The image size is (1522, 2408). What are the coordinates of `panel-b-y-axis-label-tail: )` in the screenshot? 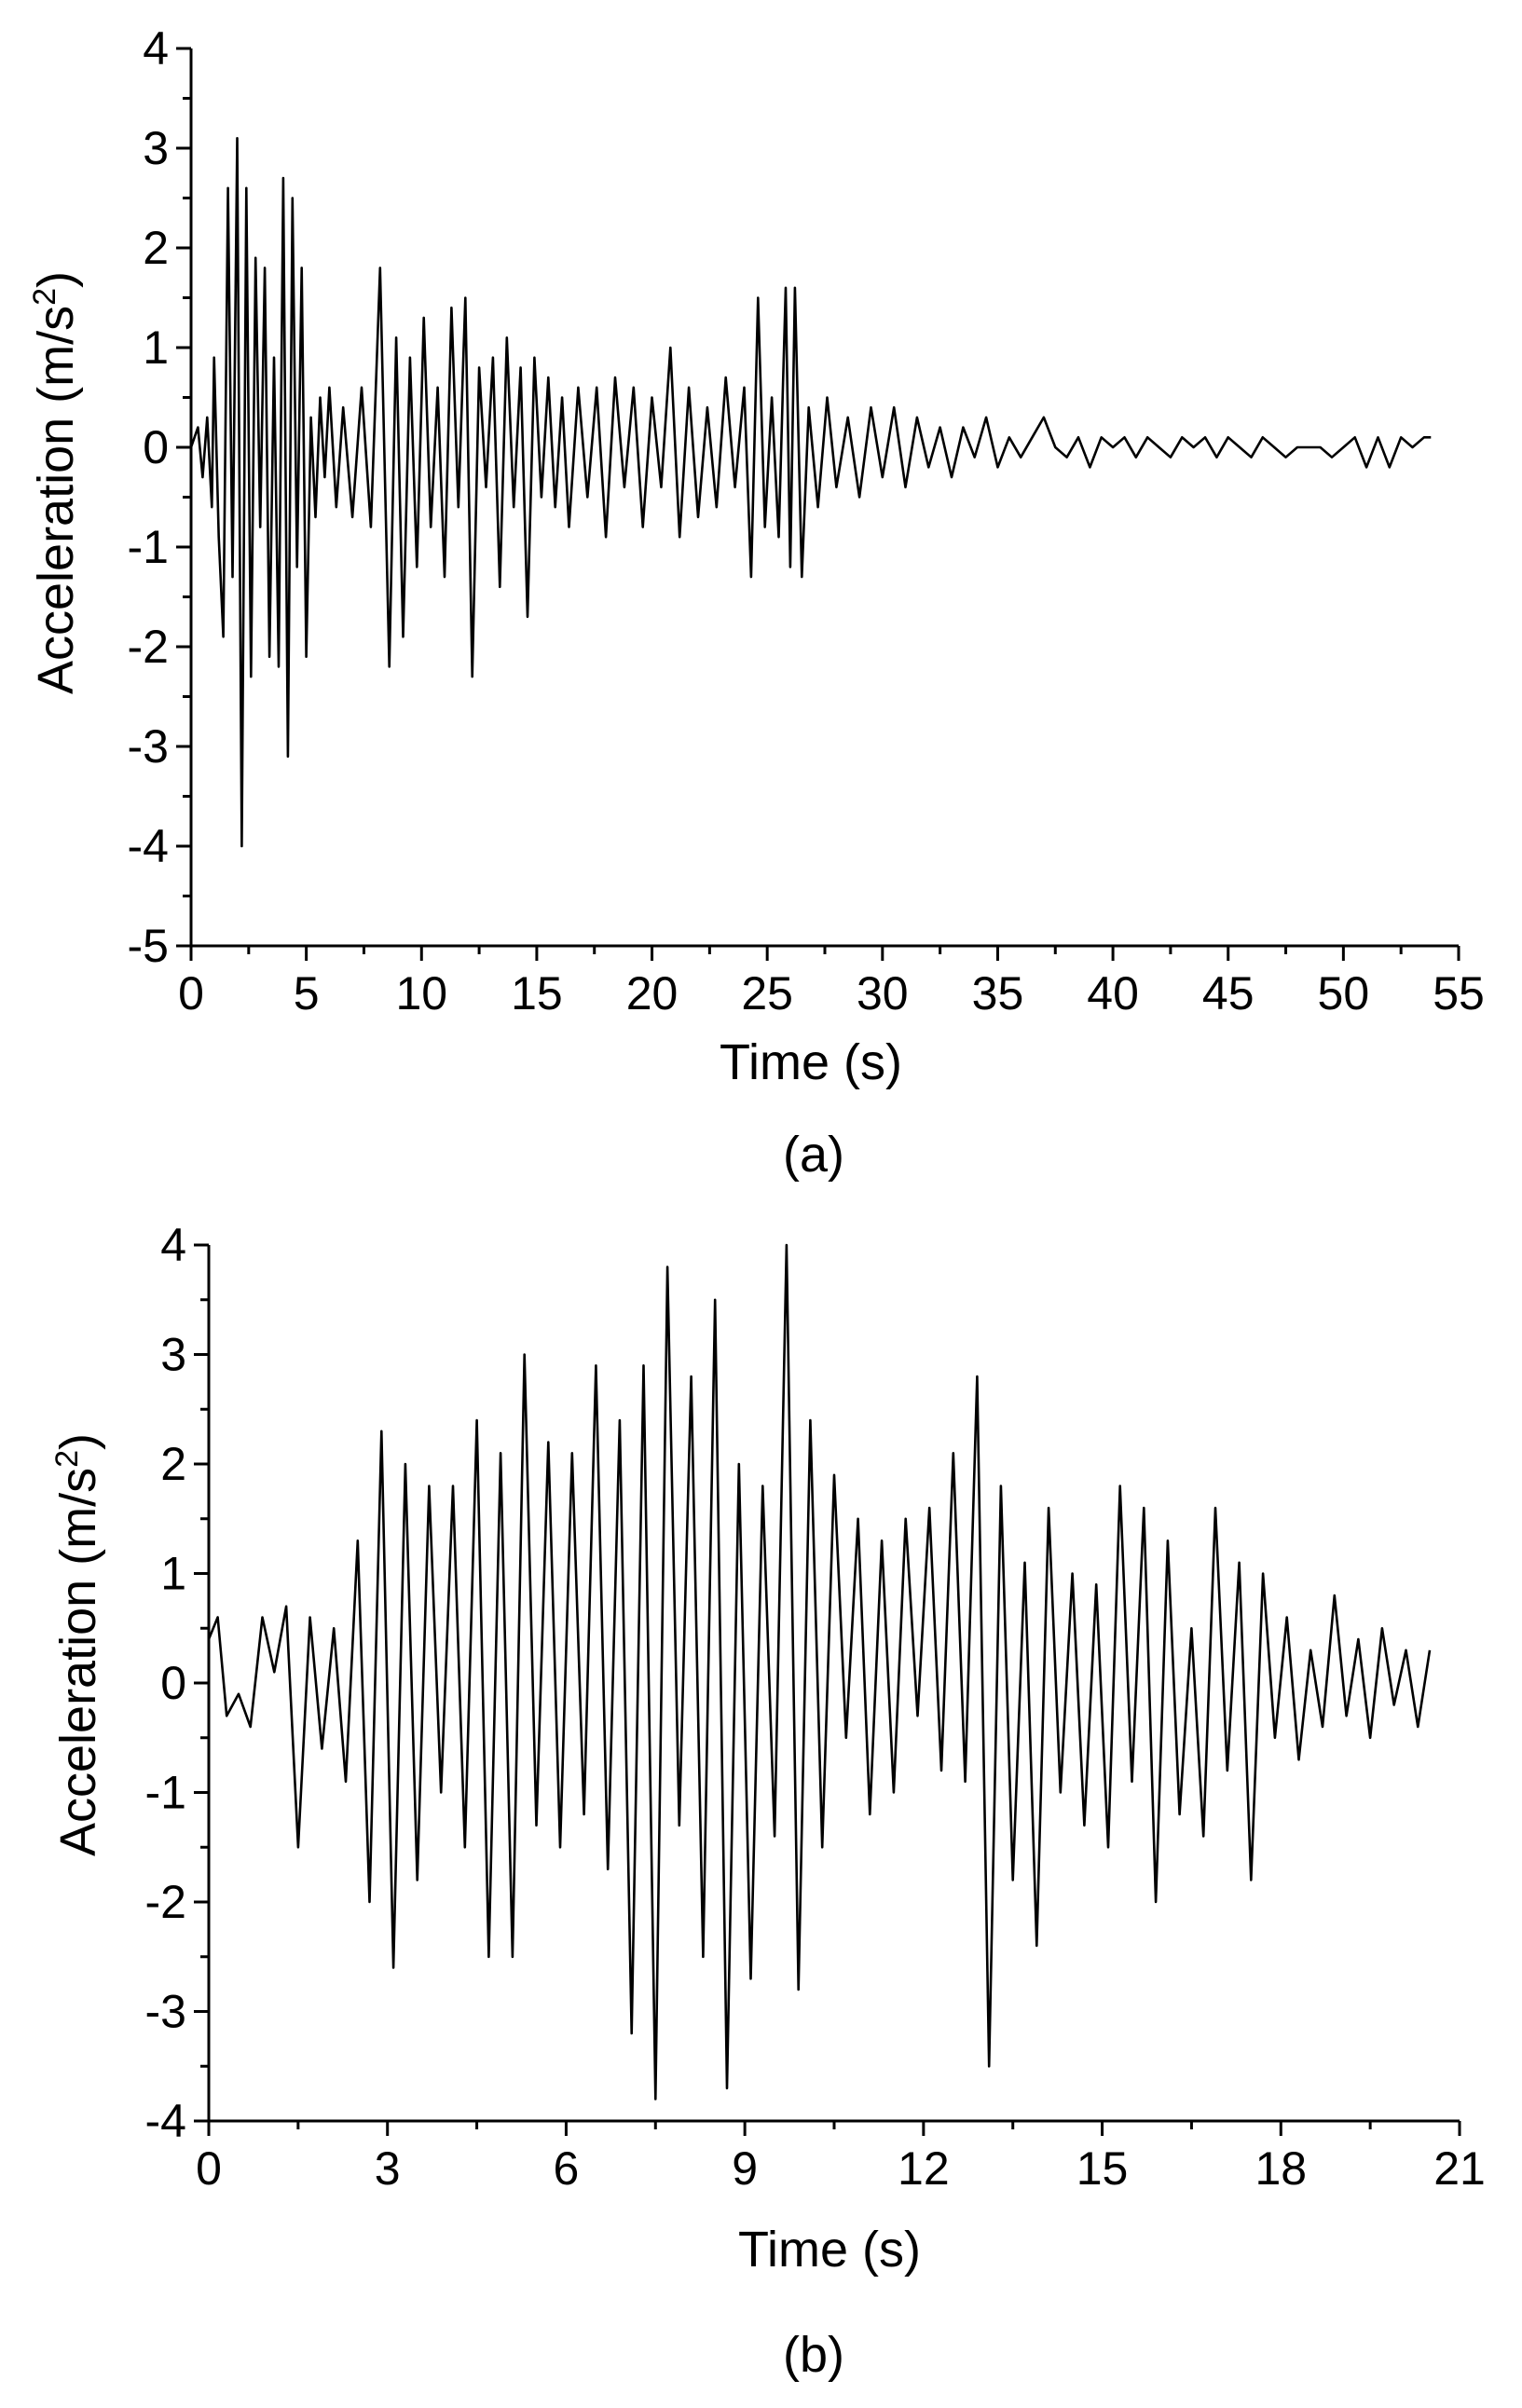 It's located at (78, 1442).